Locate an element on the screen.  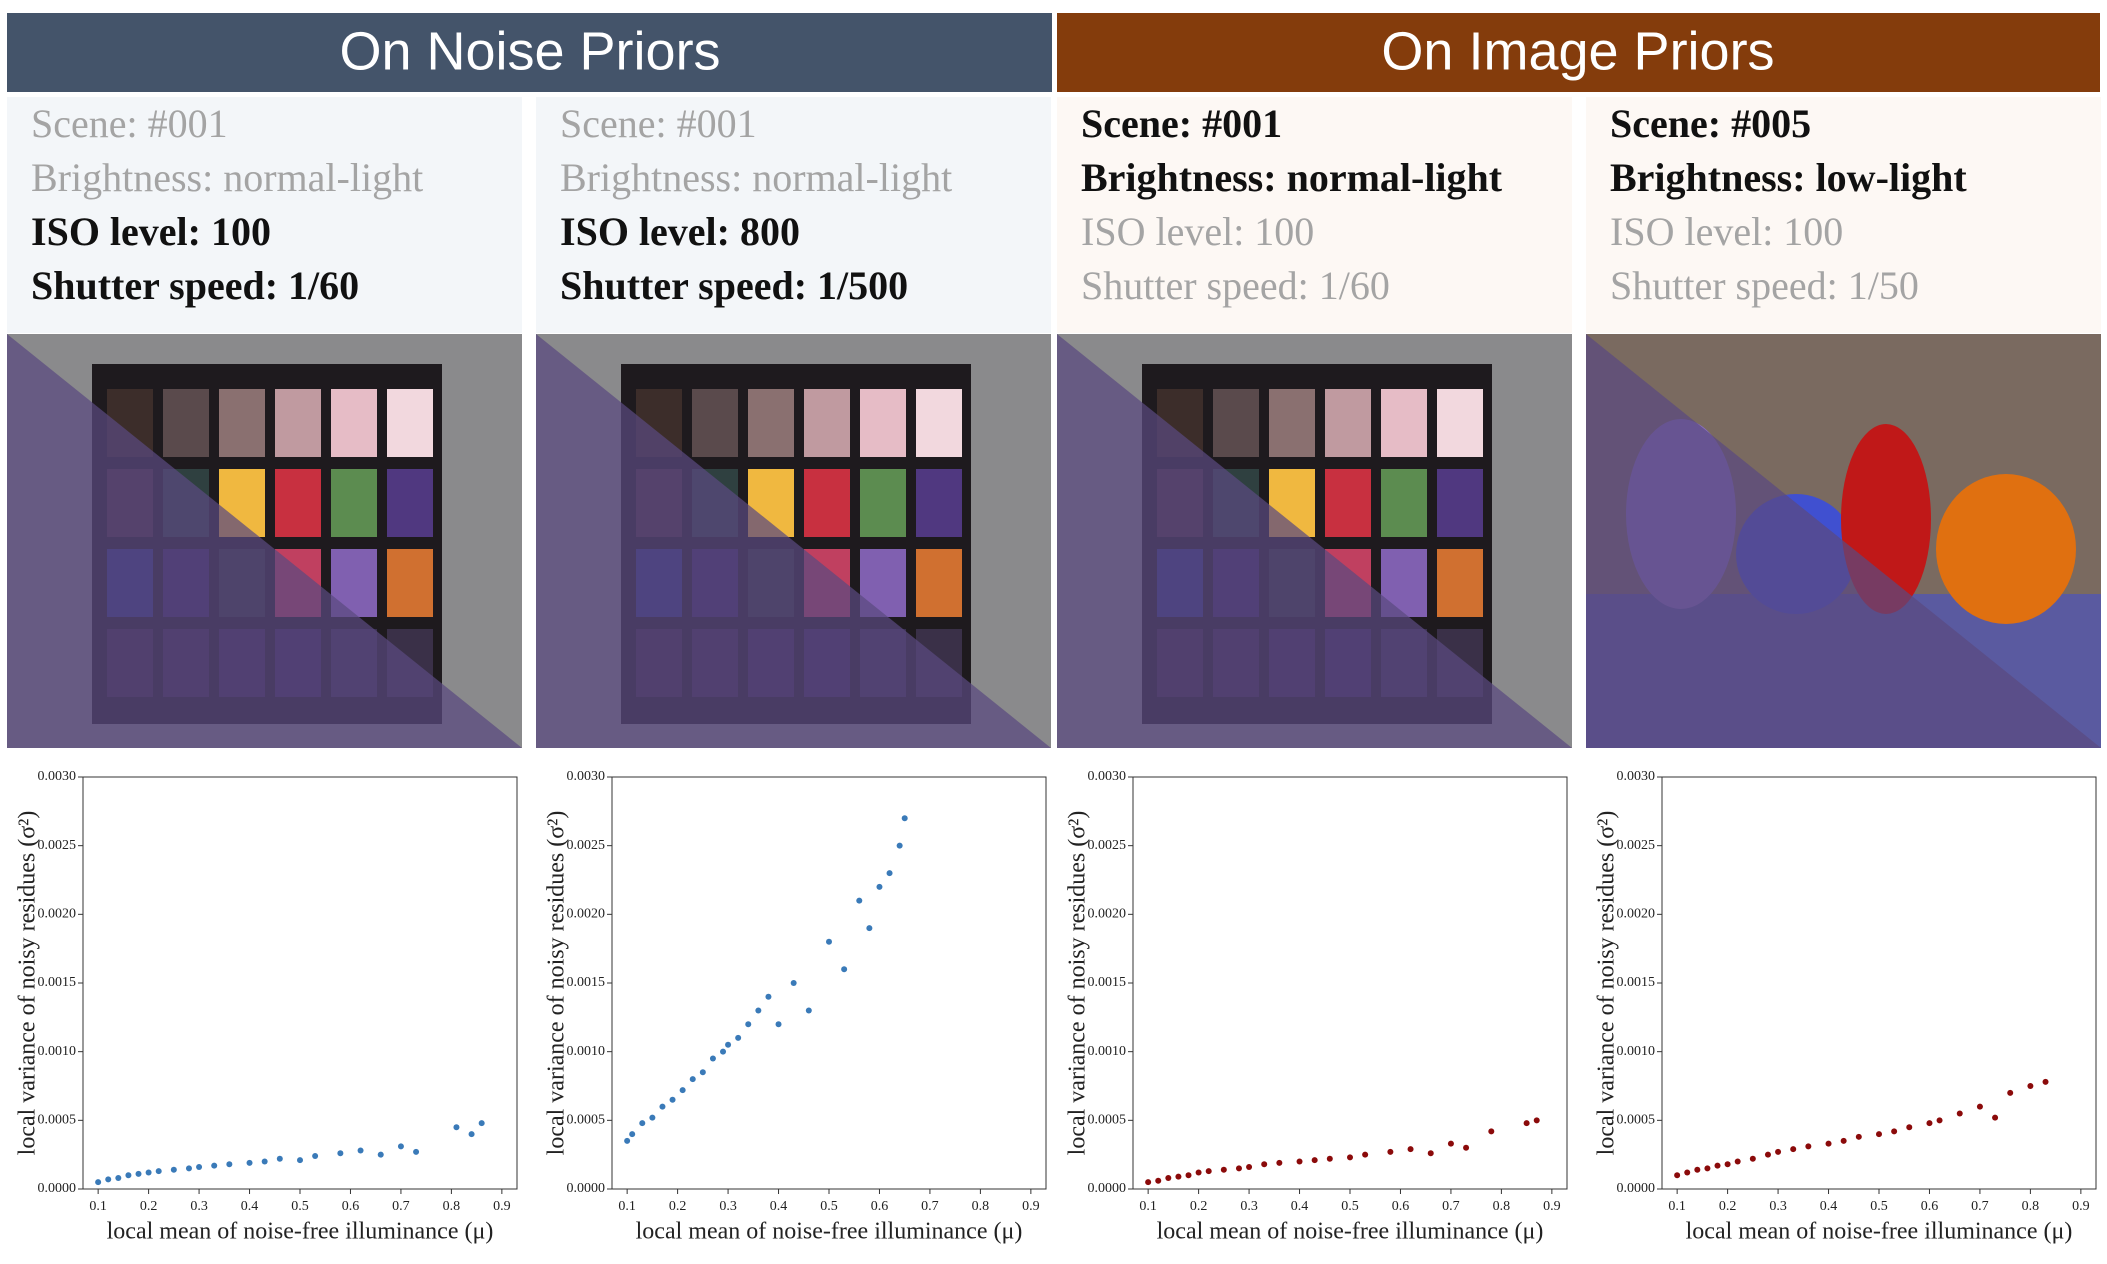
x-tick-label: 0.9 is located at coordinates (502, 1206).